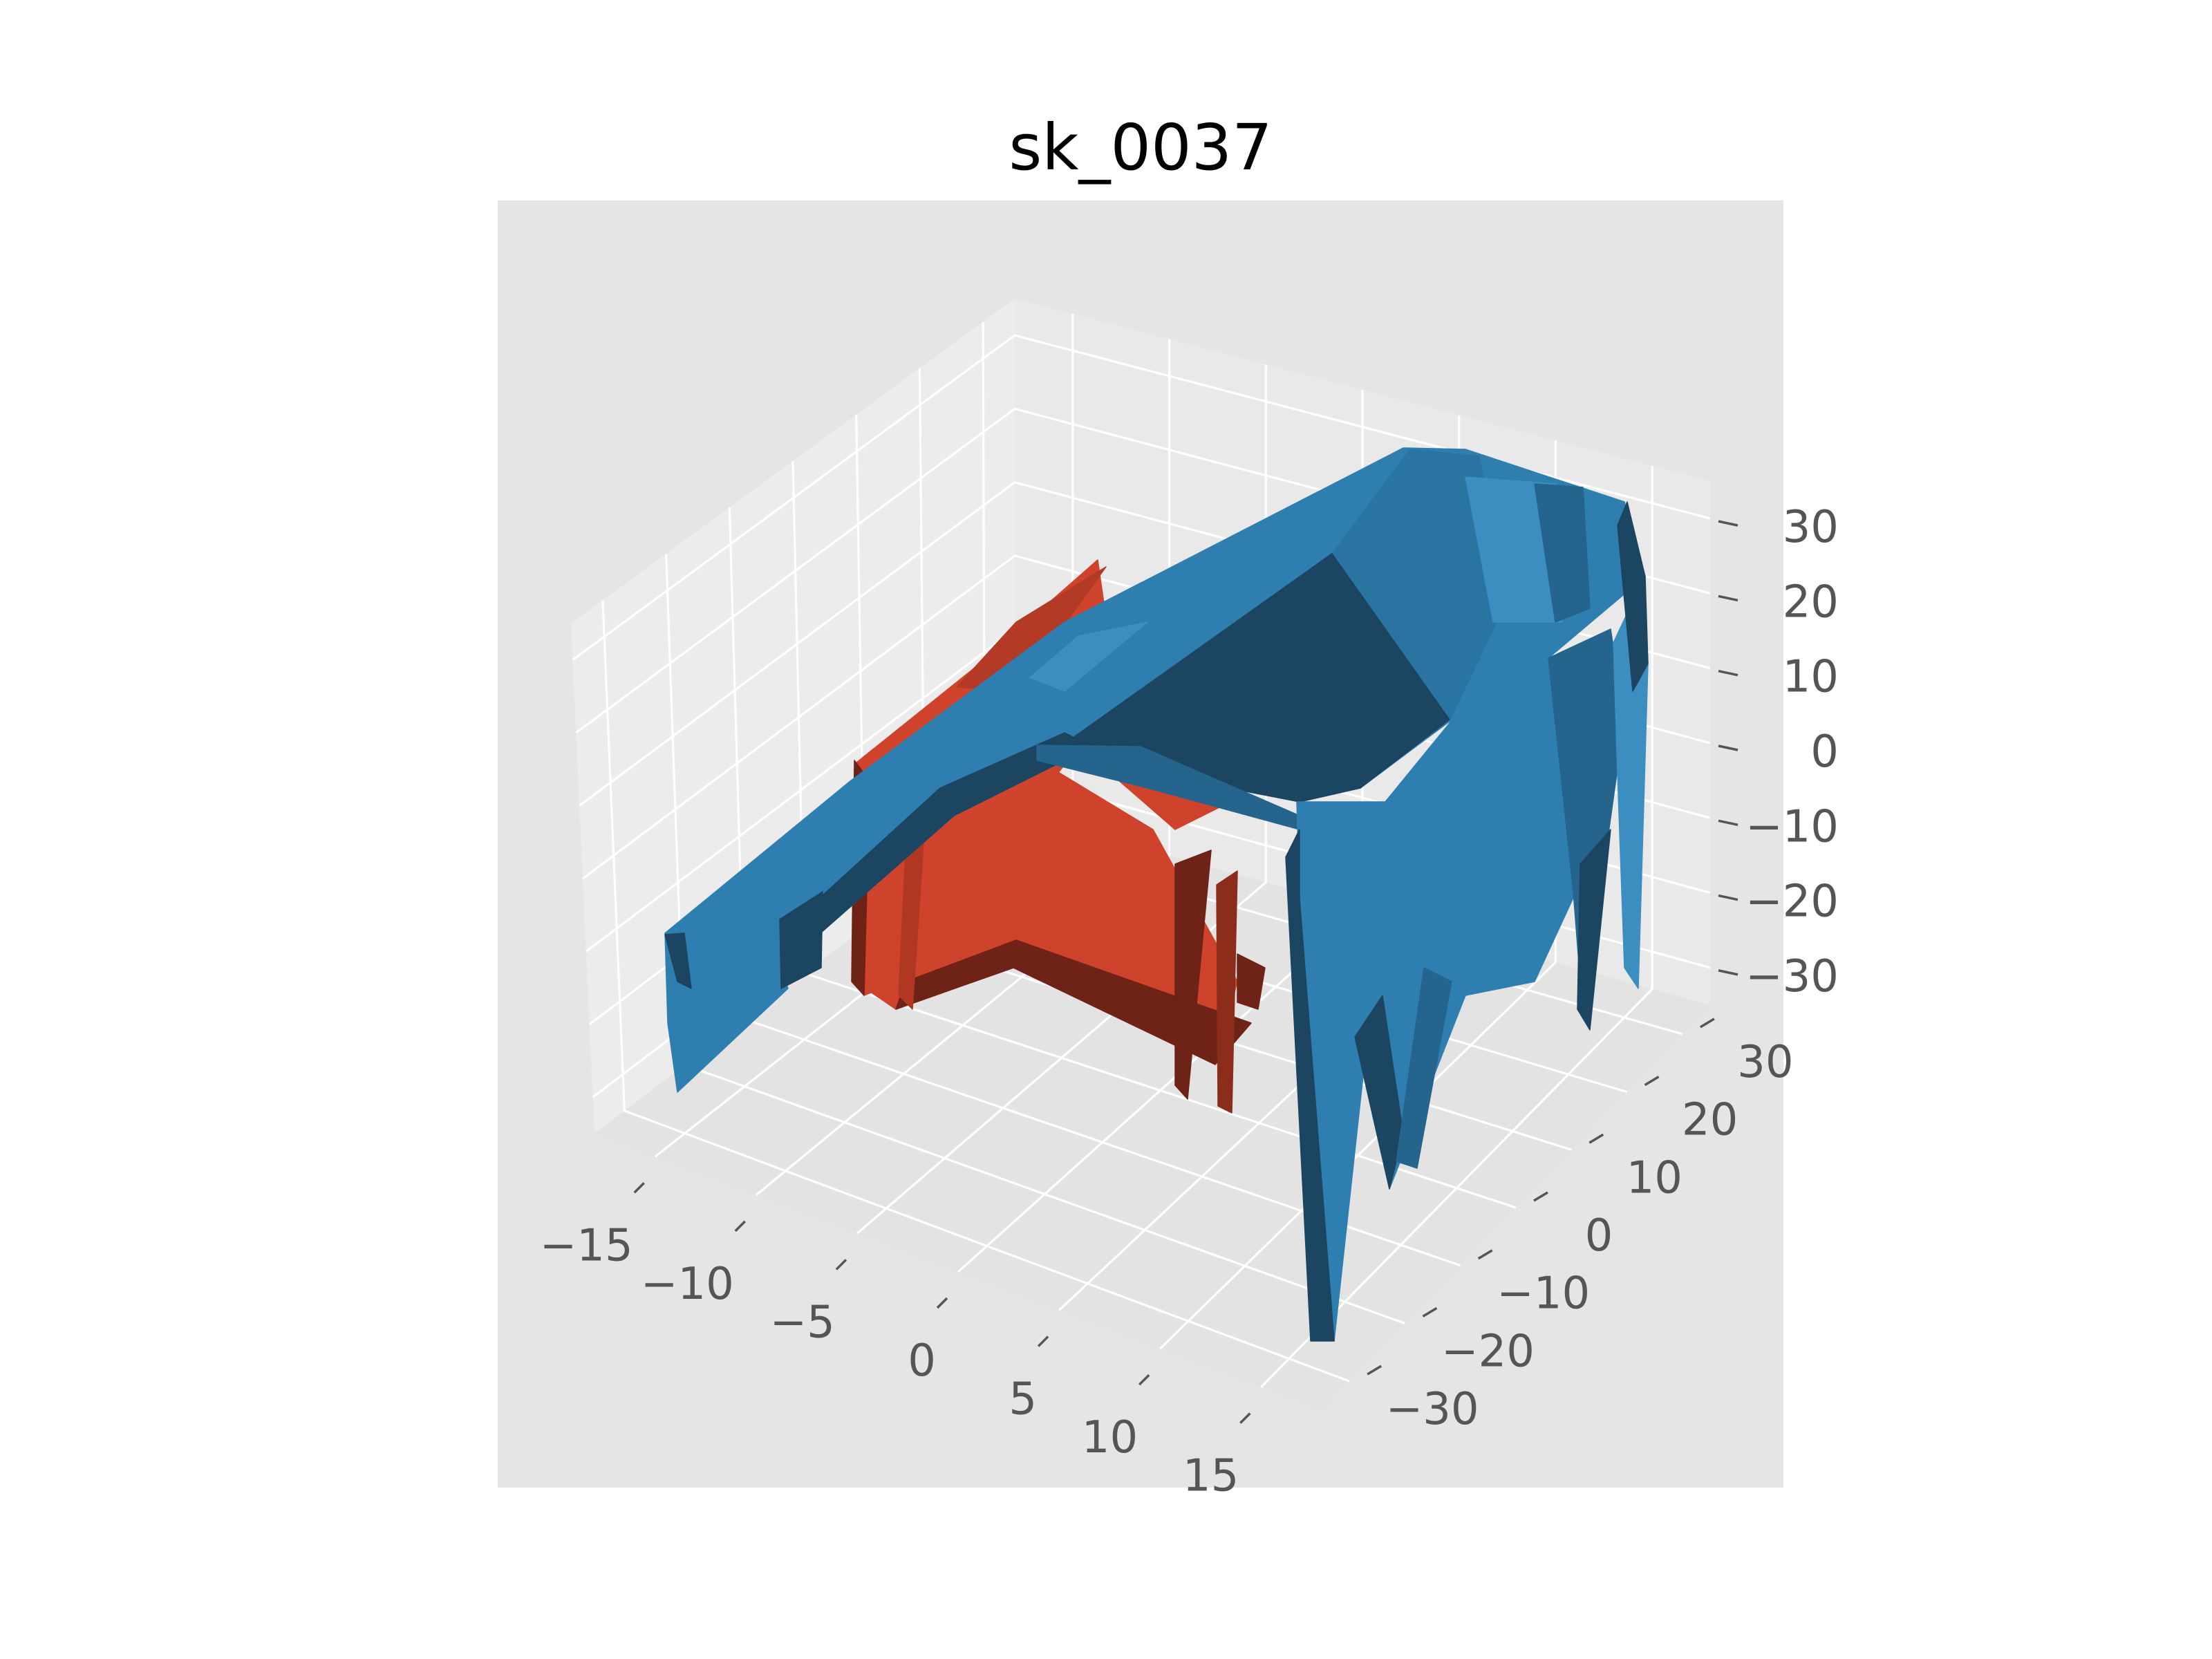 Image resolution: width=2212 pixels, height=1659 pixels. I want to click on y-tick-label: 0, so click(1599, 1236).